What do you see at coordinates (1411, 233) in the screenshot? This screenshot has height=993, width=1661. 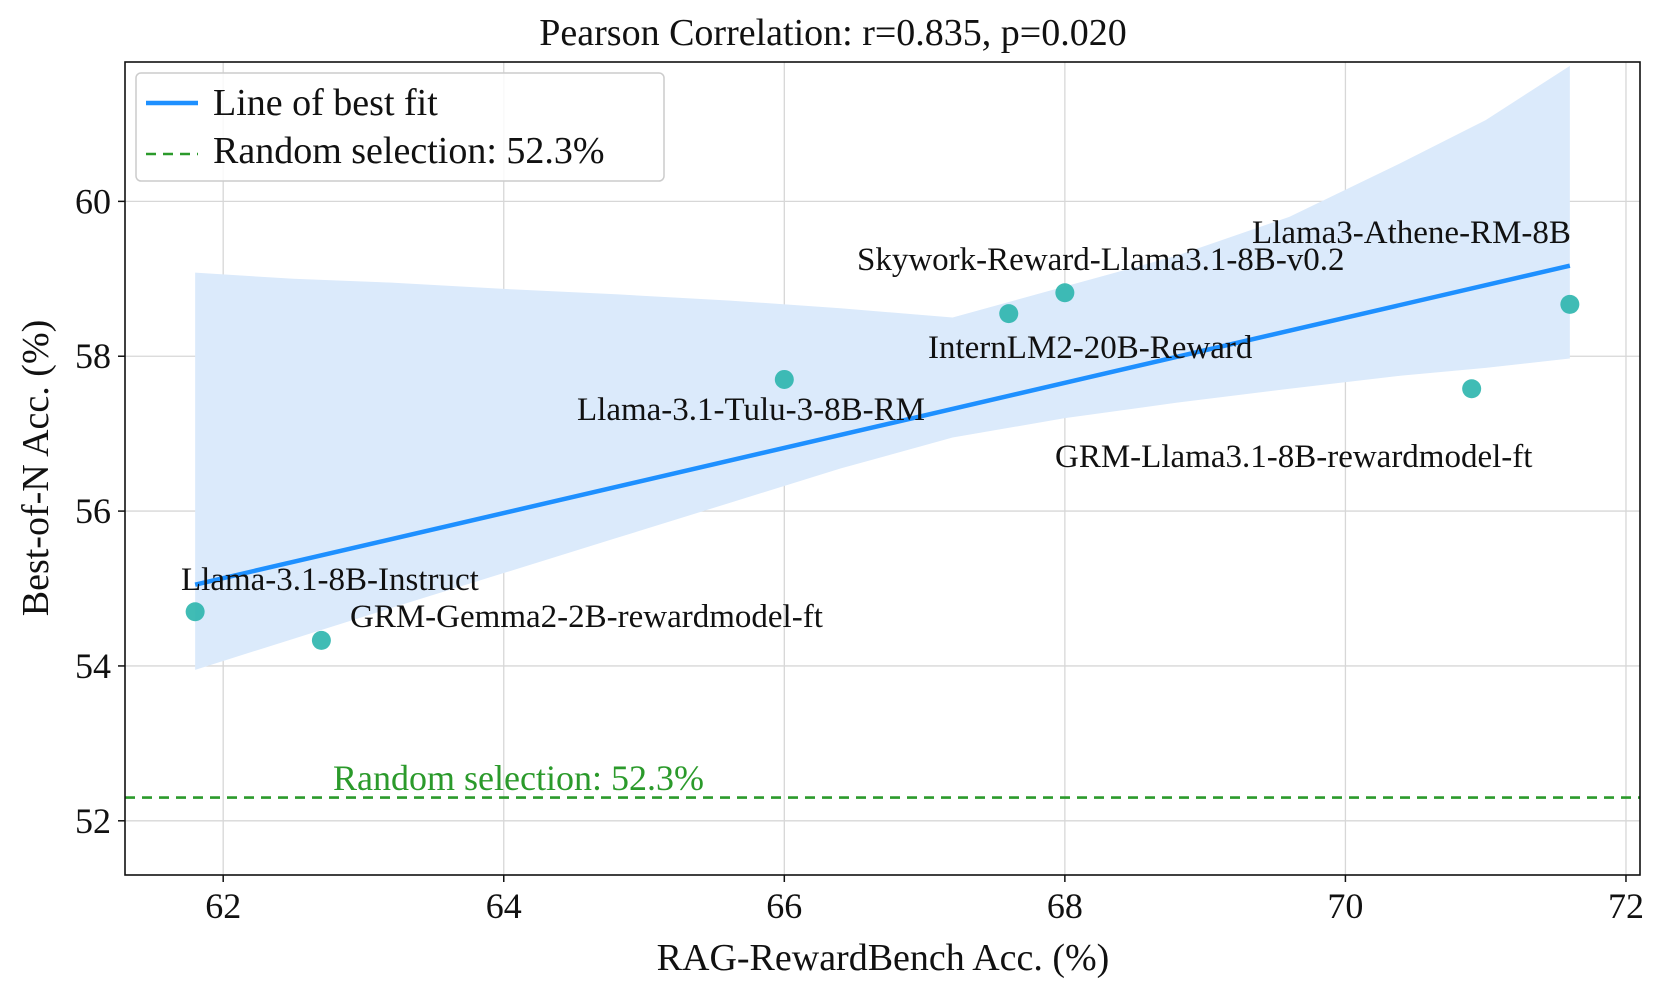 I see `point-label-6: Llama3-Athene-RM-8B` at bounding box center [1411, 233].